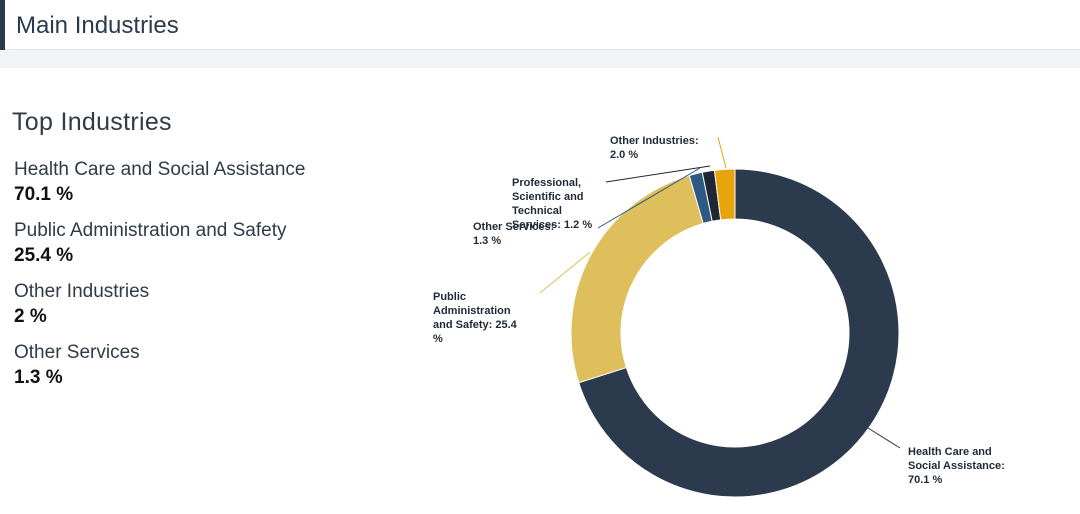 This screenshot has height=514, width=1080. I want to click on slice-label-line: Other Industries:, so click(654, 141).